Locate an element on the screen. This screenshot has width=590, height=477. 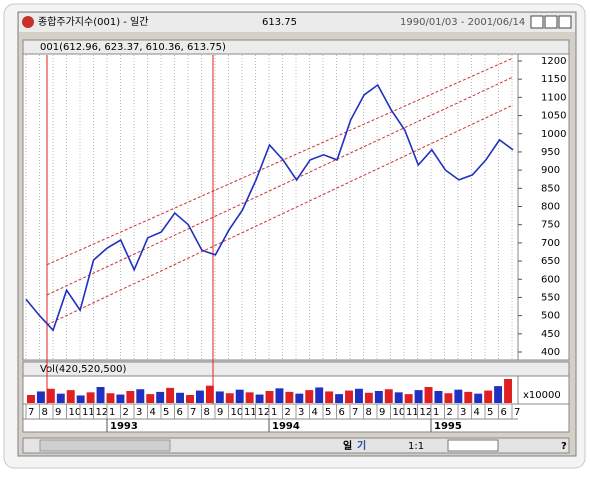
y-tick-label: 550 is located at coordinates (550, 297).